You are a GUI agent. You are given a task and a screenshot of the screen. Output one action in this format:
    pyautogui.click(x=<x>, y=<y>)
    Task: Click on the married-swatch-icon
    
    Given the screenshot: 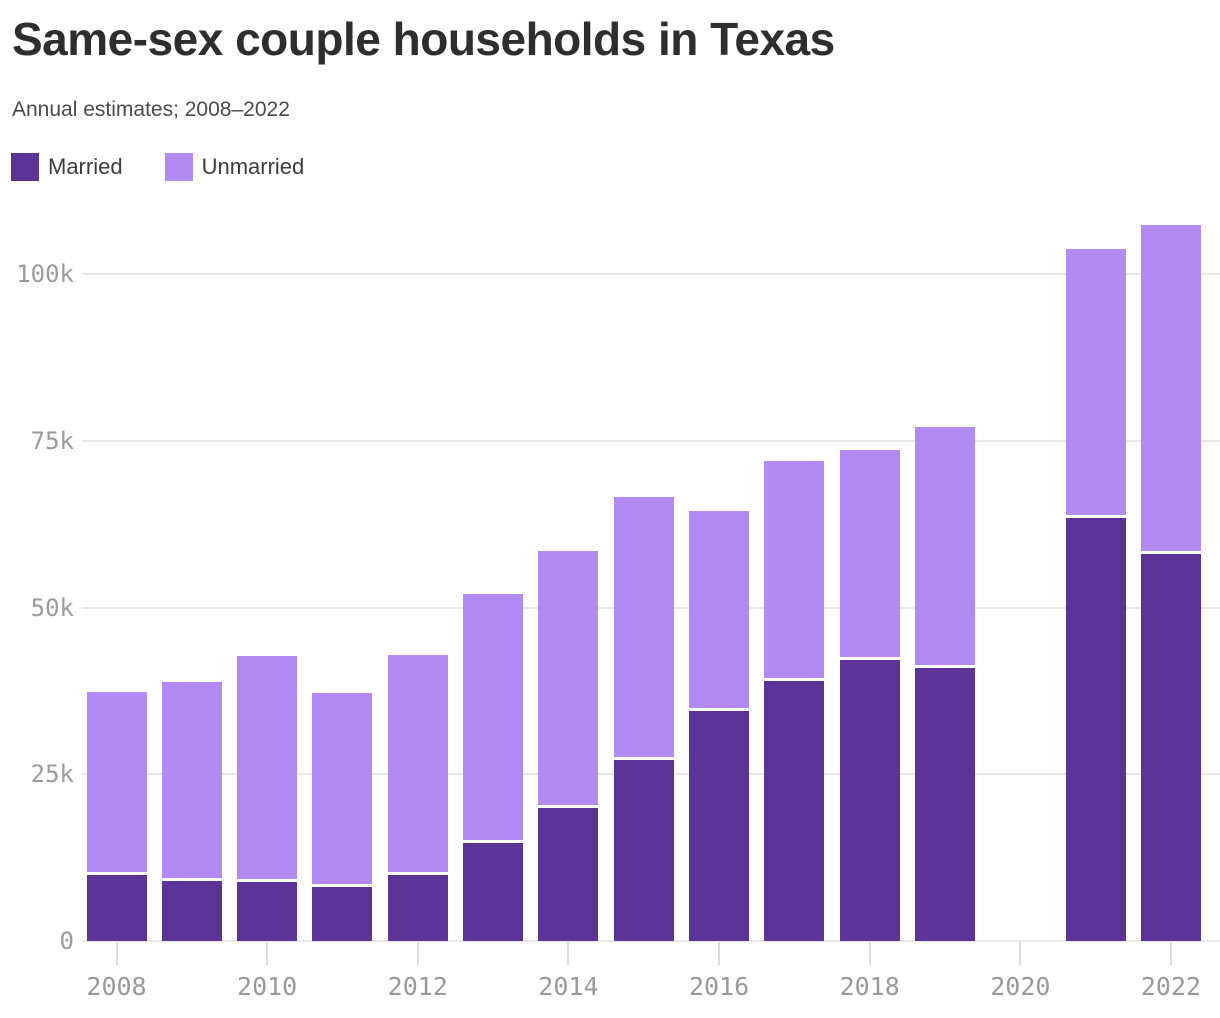 What is the action you would take?
    pyautogui.click(x=25, y=167)
    